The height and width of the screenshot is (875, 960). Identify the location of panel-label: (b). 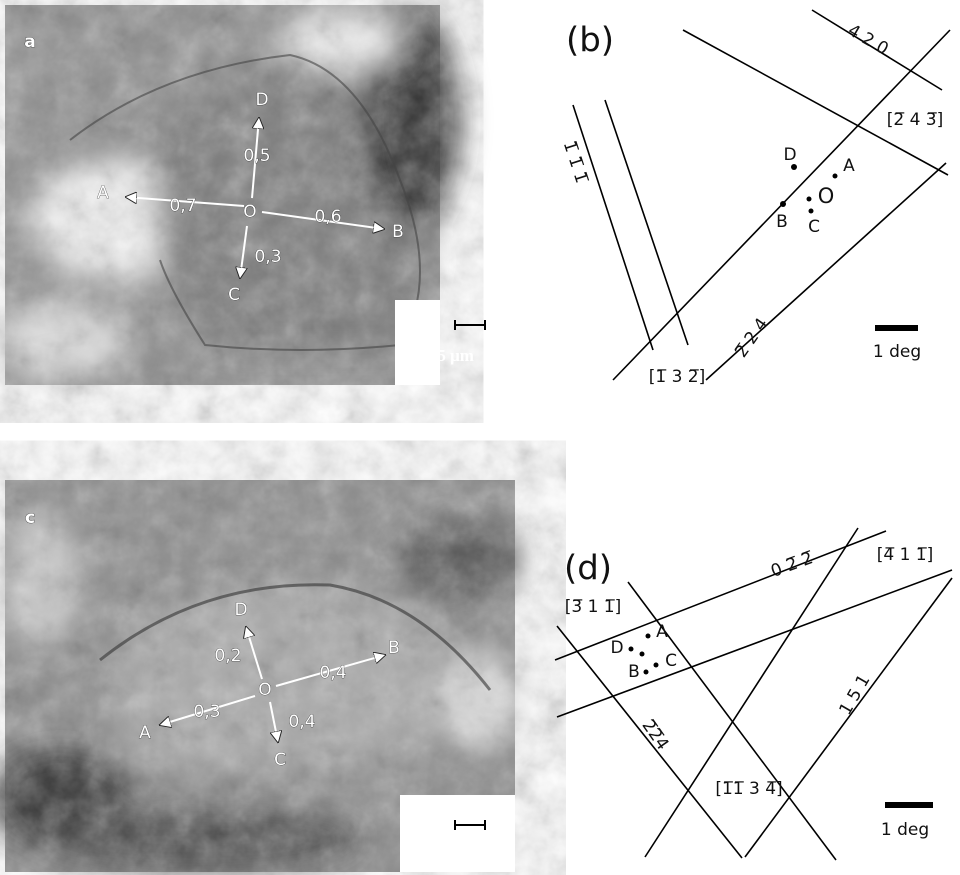
(590, 41).